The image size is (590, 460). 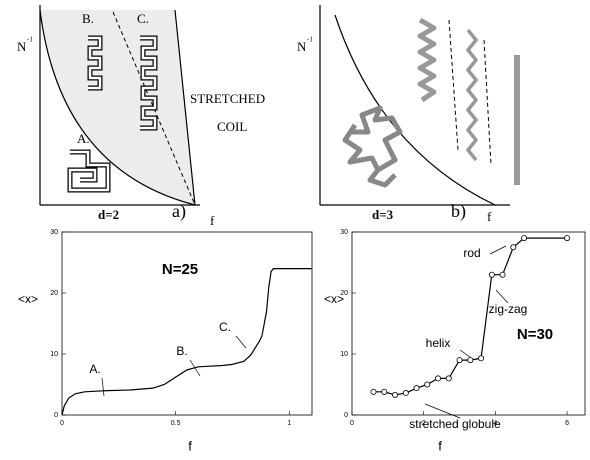 What do you see at coordinates (471, 253) in the screenshot?
I see `annotation: rod` at bounding box center [471, 253].